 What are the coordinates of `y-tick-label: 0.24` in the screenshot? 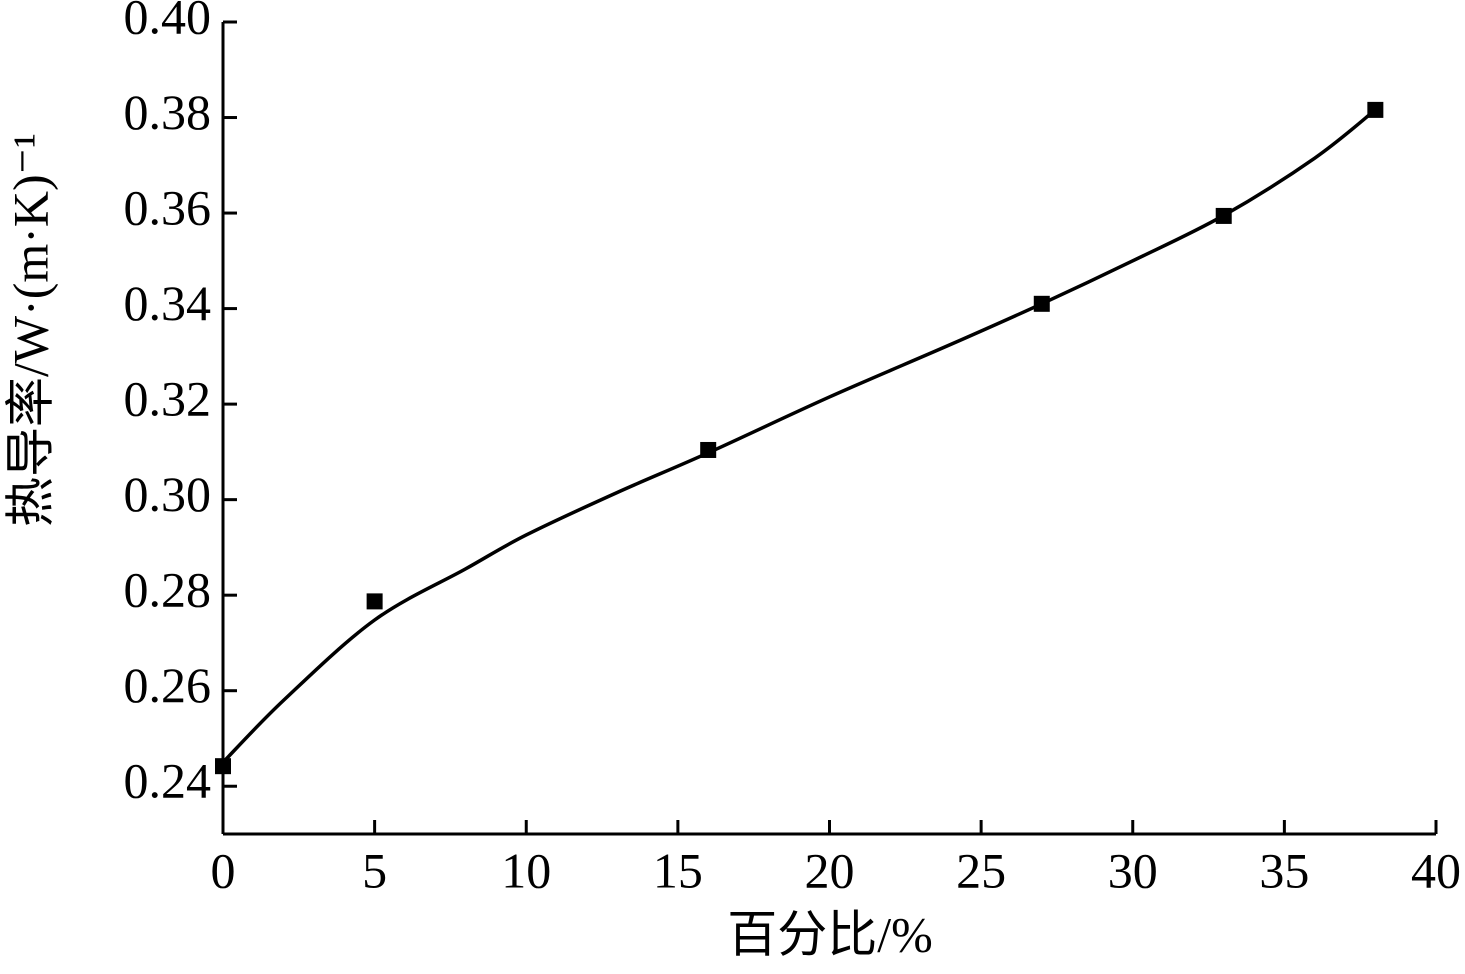 It's located at (168, 781).